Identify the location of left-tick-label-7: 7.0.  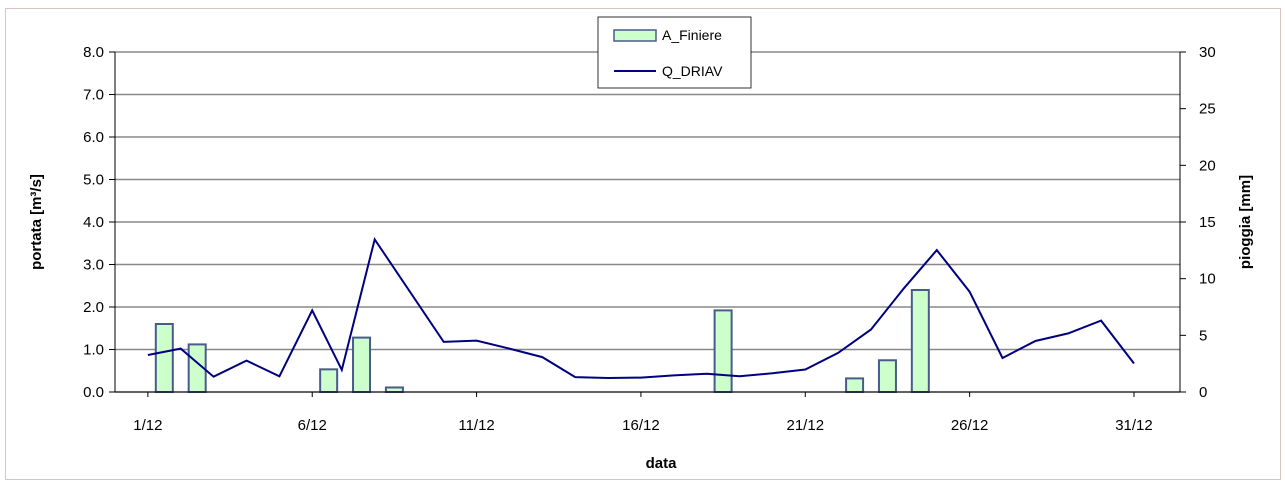
(93, 95).